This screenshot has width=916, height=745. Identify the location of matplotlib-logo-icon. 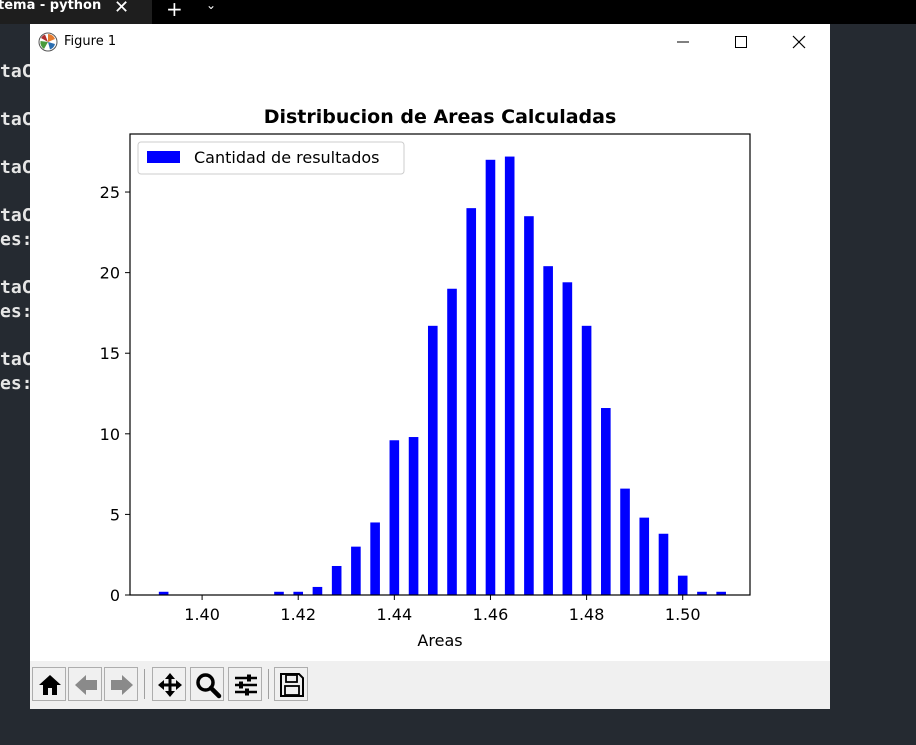
(48, 42).